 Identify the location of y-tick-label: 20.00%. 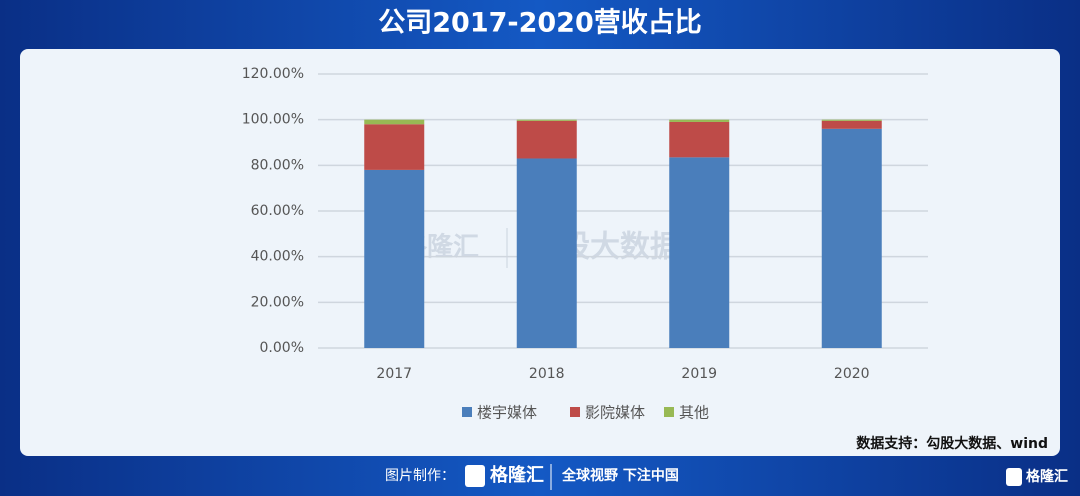
(277, 302).